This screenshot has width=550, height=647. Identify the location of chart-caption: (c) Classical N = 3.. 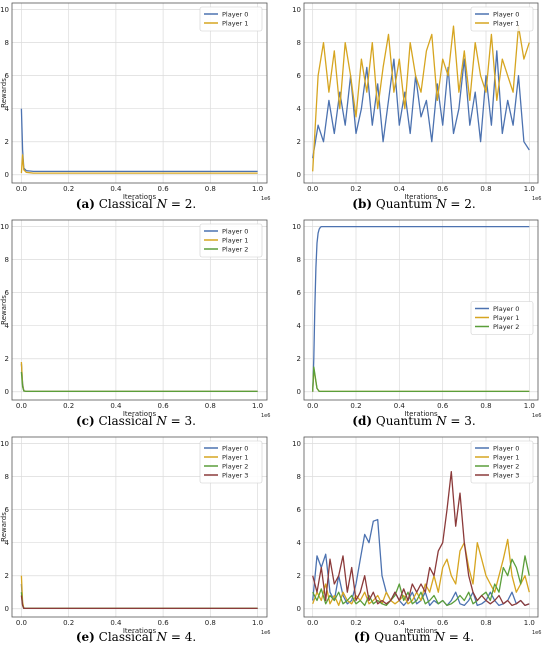
(136, 421).